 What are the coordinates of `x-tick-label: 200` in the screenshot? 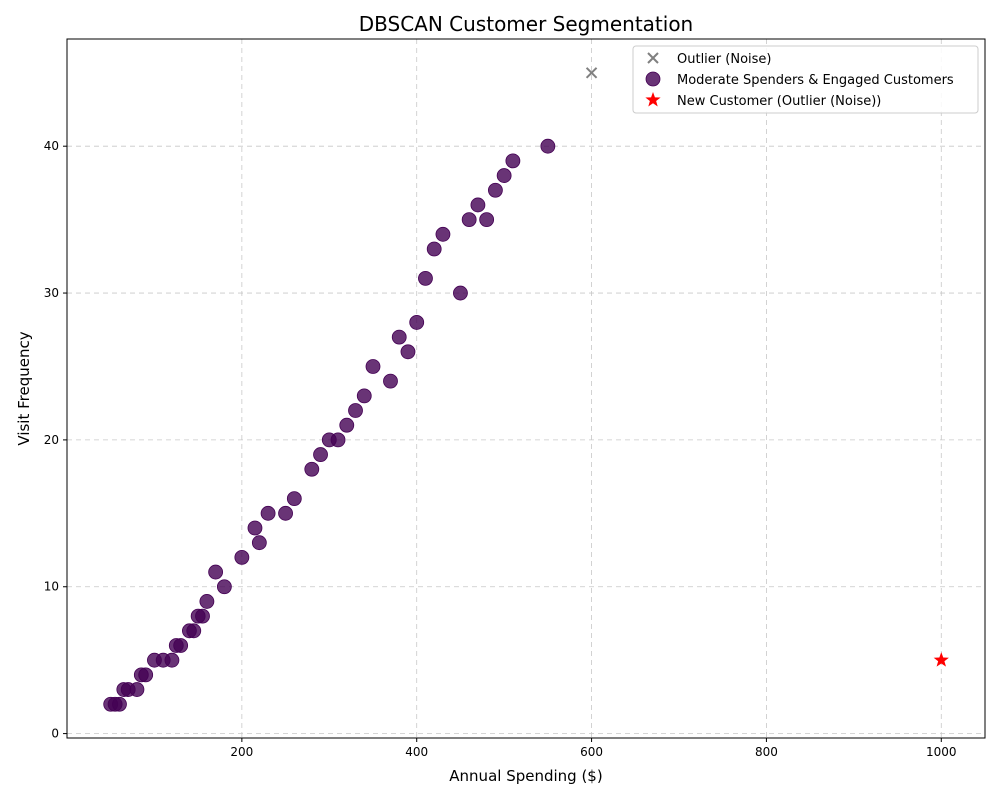 It's located at (241, 752).